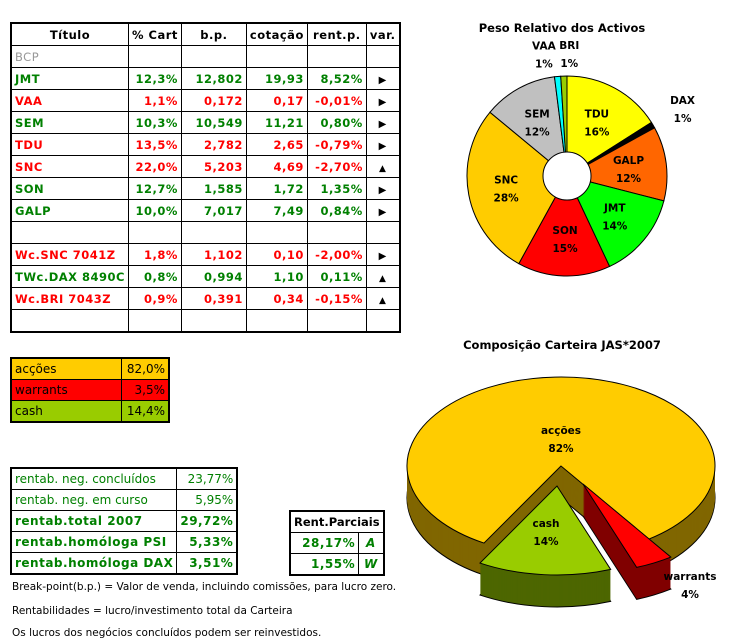 This screenshot has width=753, height=642. What do you see at coordinates (145, 368) in the screenshot?
I see `allocation-value: 82,0%` at bounding box center [145, 368].